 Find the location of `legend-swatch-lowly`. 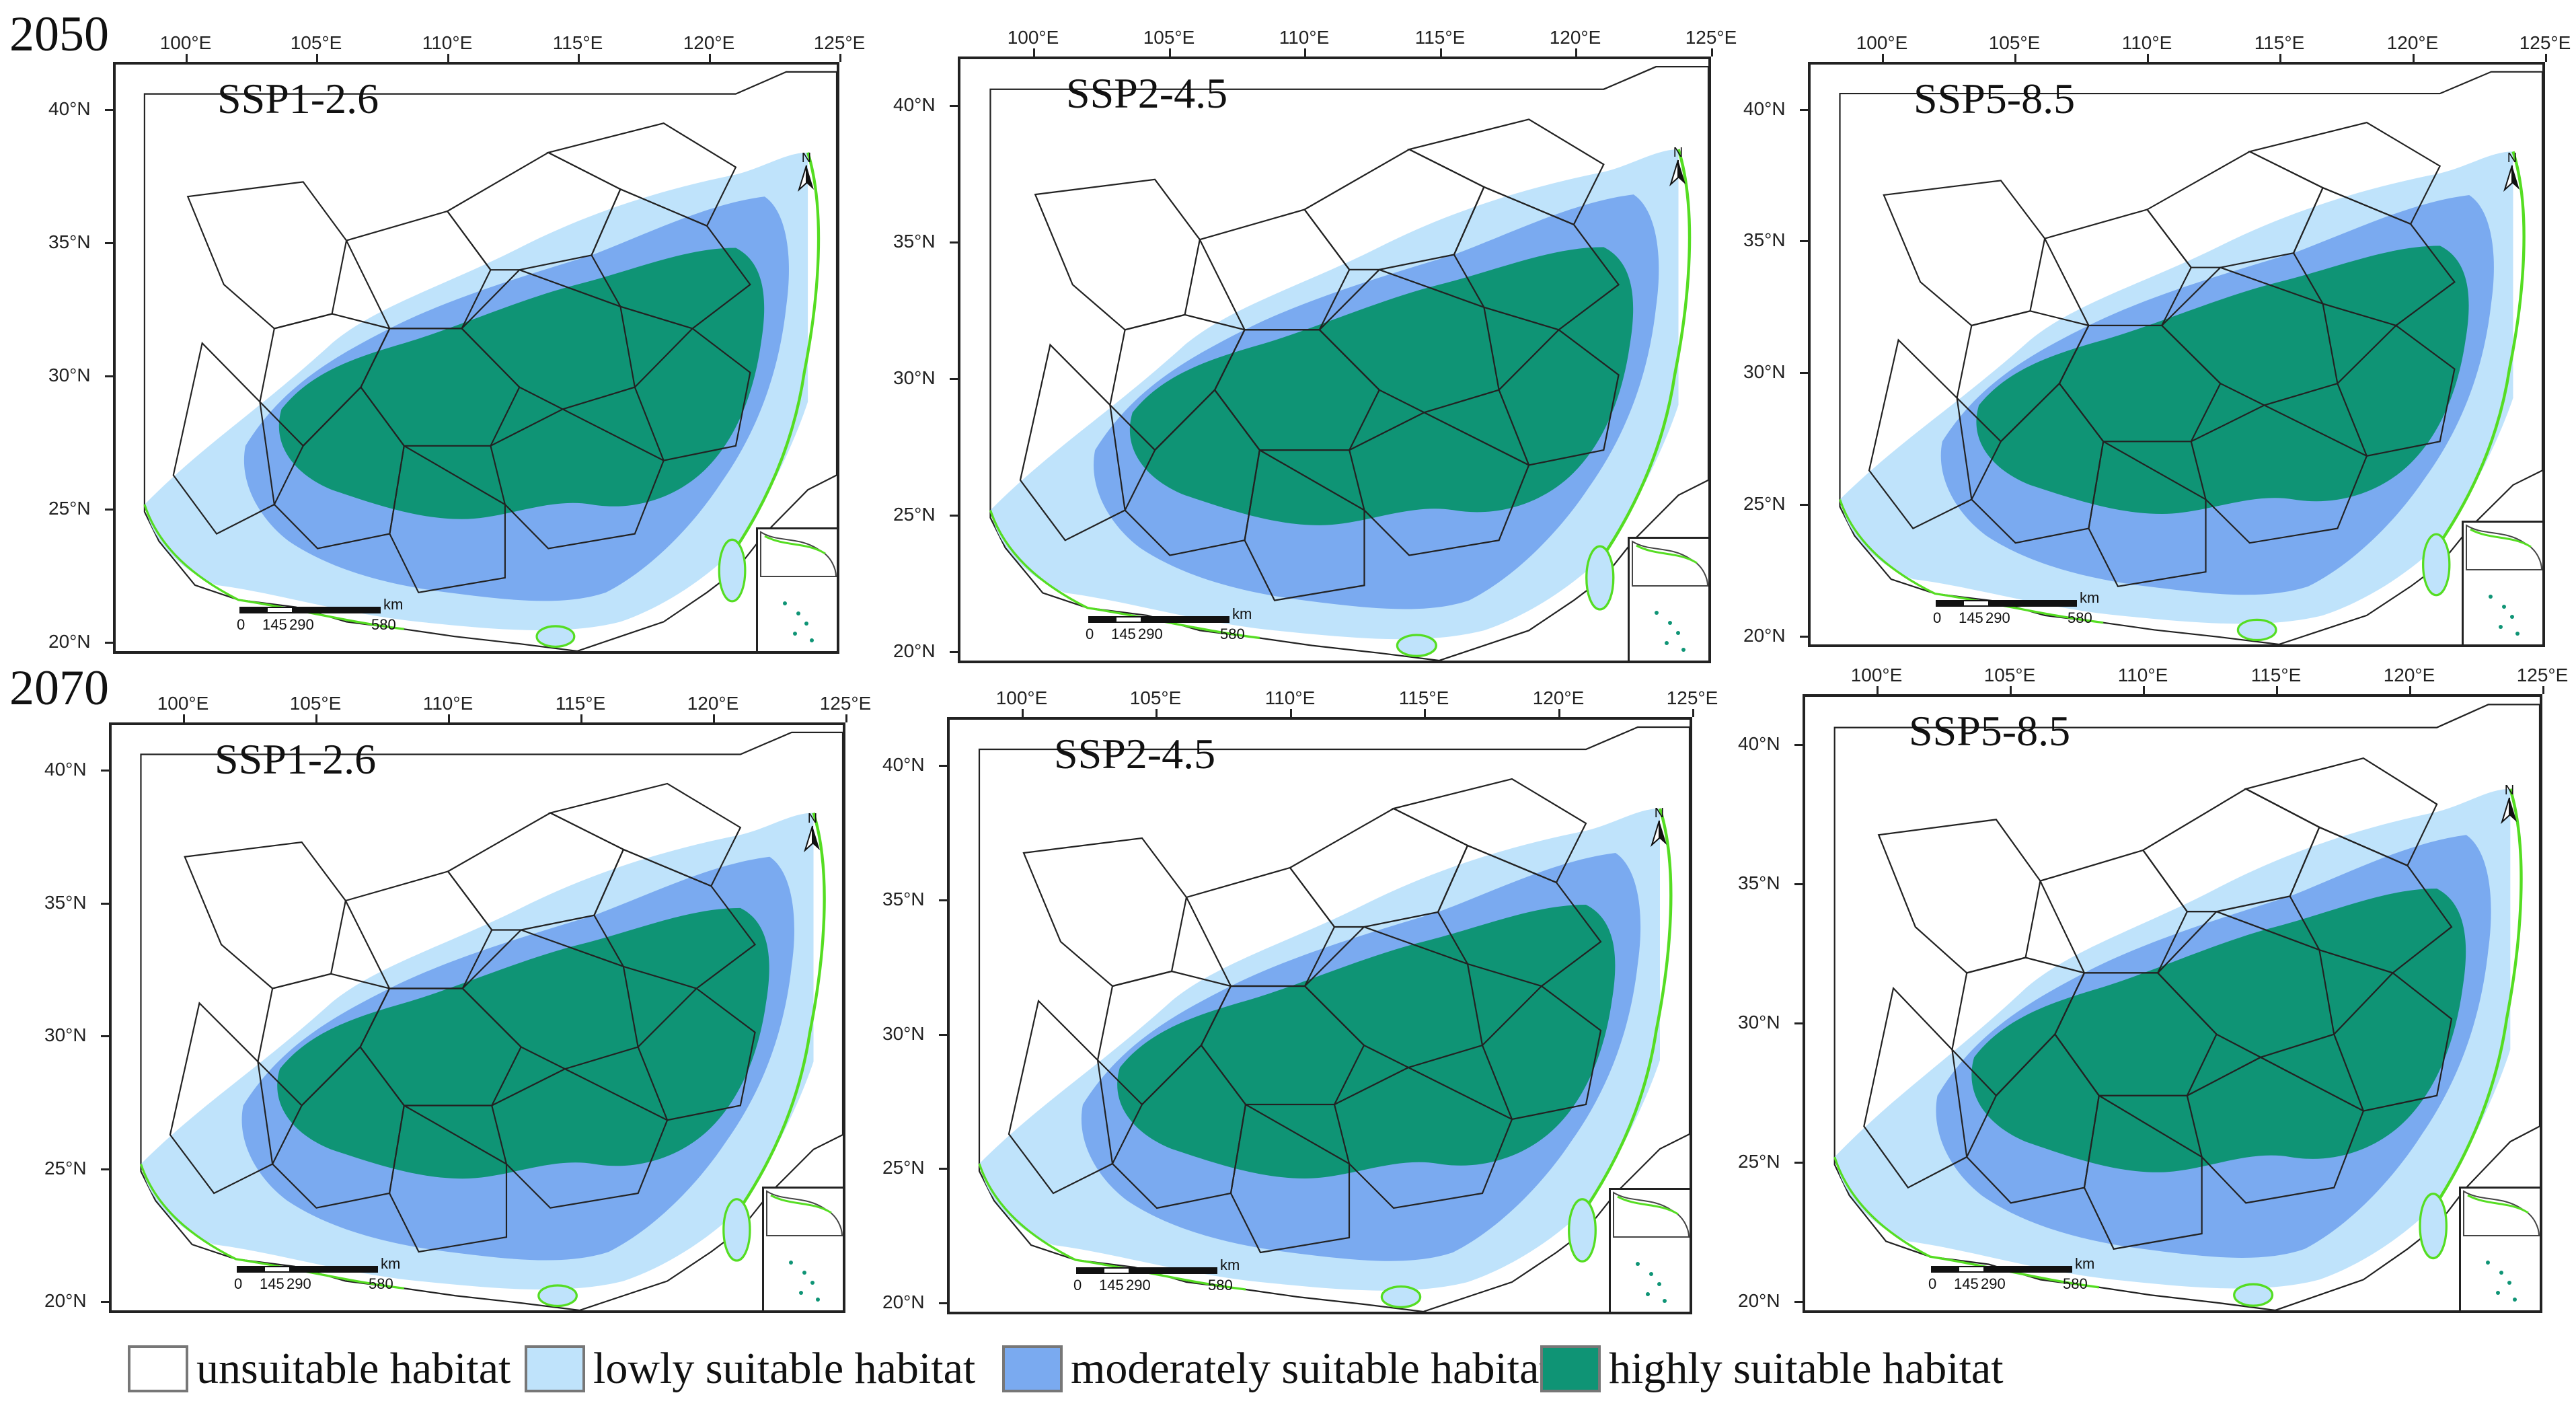

legend-swatch-lowly is located at coordinates (555, 1369).